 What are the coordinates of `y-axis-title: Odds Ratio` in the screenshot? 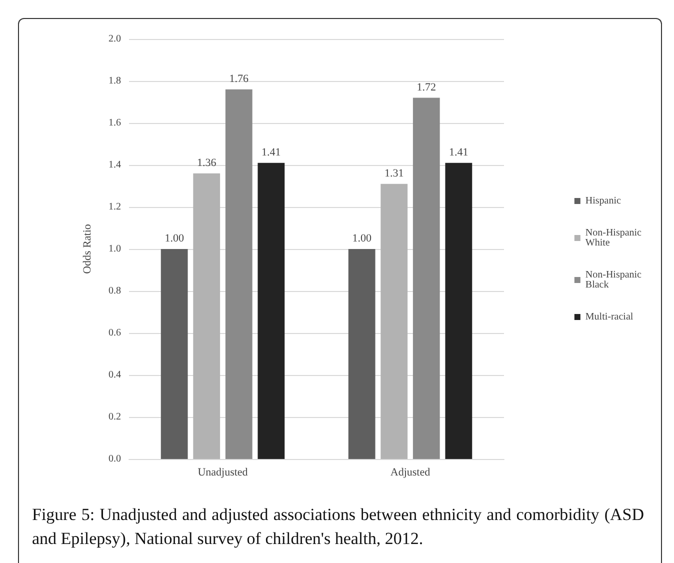 It's located at (88, 249).